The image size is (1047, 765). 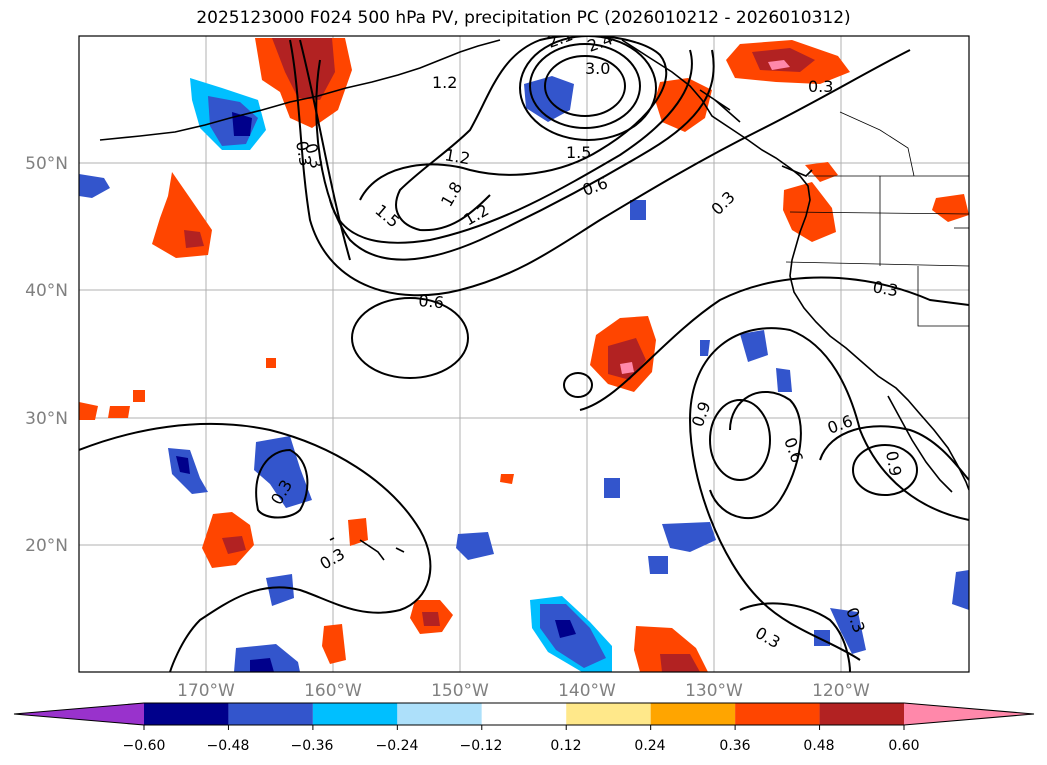 What do you see at coordinates (775, 540) in the screenshot?
I see `pv-contour-0.3-east2` at bounding box center [775, 540].